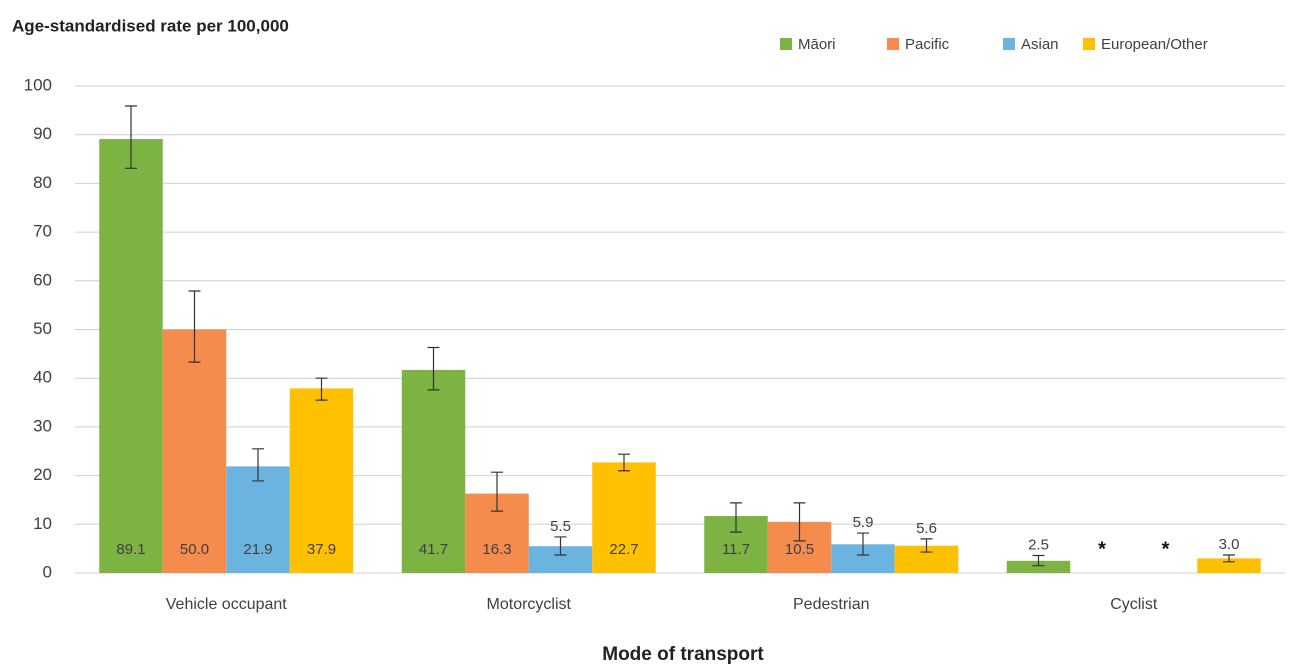 Image resolution: width=1291 pixels, height=670 pixels. What do you see at coordinates (42, 523) in the screenshot?
I see `y-tick-label: 10` at bounding box center [42, 523].